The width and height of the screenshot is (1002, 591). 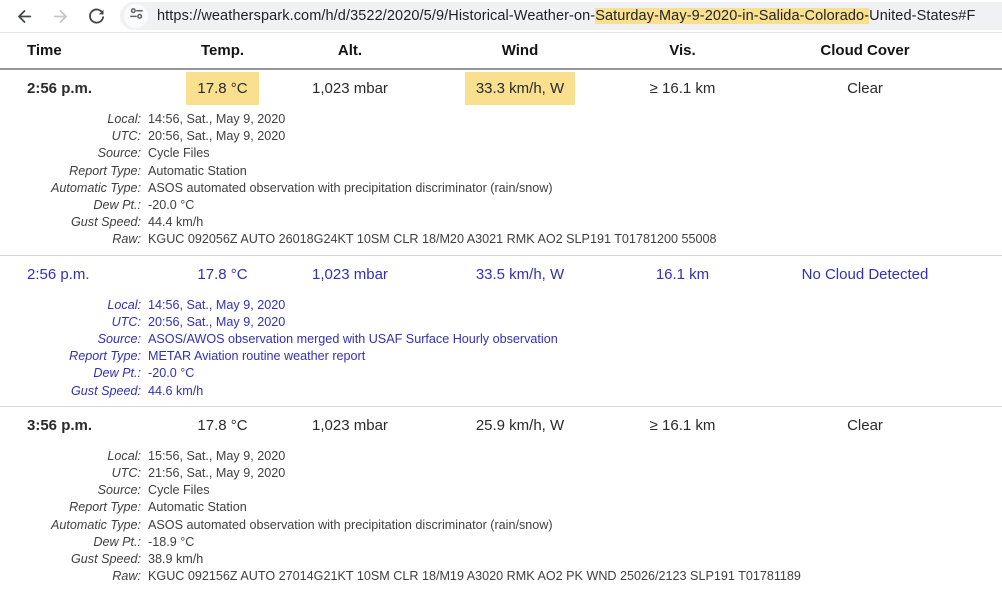 I want to click on time-cell: 3:56 p.m., so click(x=60, y=425).